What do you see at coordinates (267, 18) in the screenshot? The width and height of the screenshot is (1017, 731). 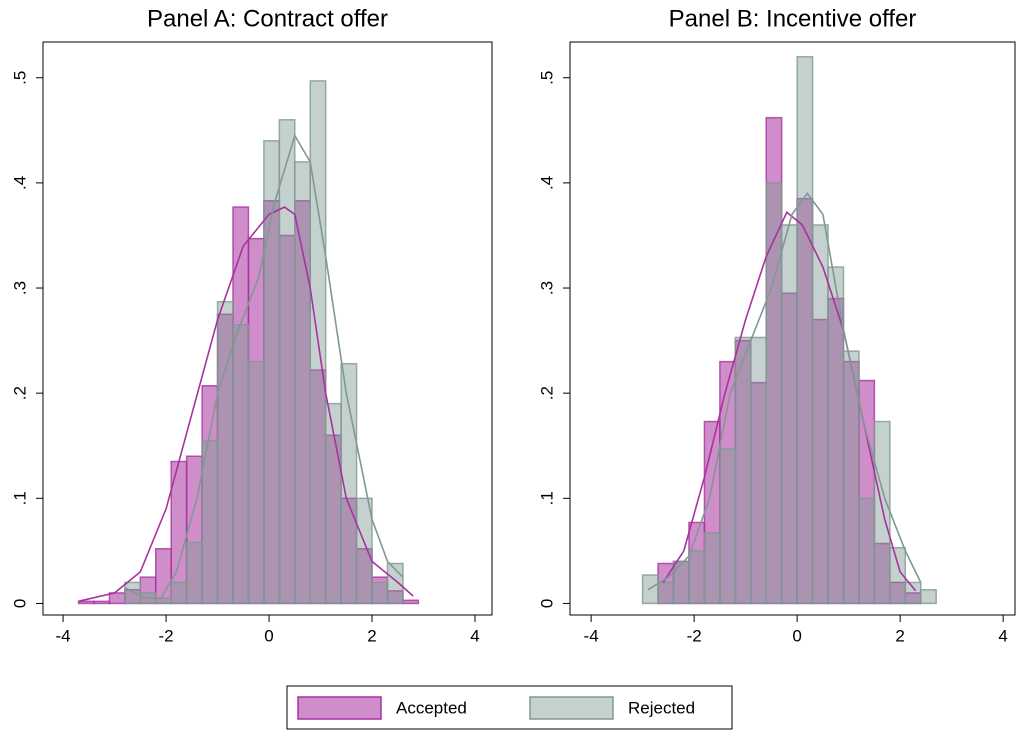 I see `panel-title: Panel A: Contract offer` at bounding box center [267, 18].